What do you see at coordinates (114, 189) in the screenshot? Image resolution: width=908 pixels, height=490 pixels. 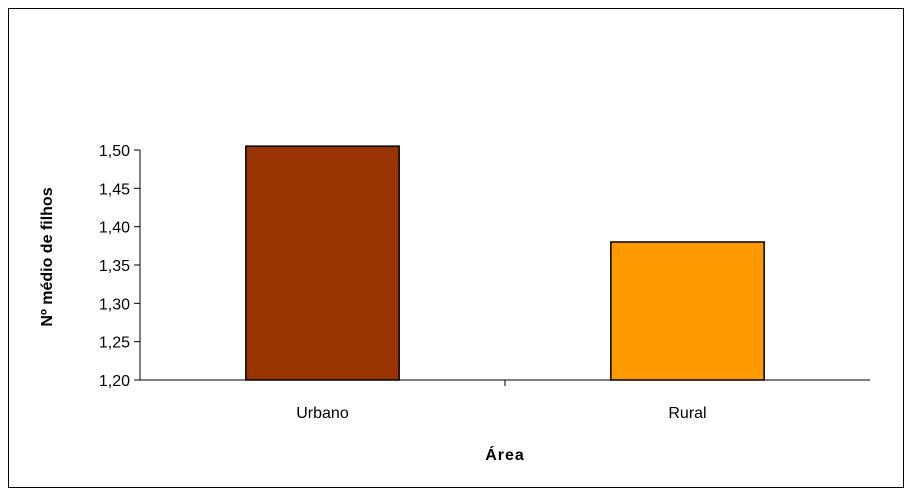 I see `y-tick-label: 1,45` at bounding box center [114, 189].